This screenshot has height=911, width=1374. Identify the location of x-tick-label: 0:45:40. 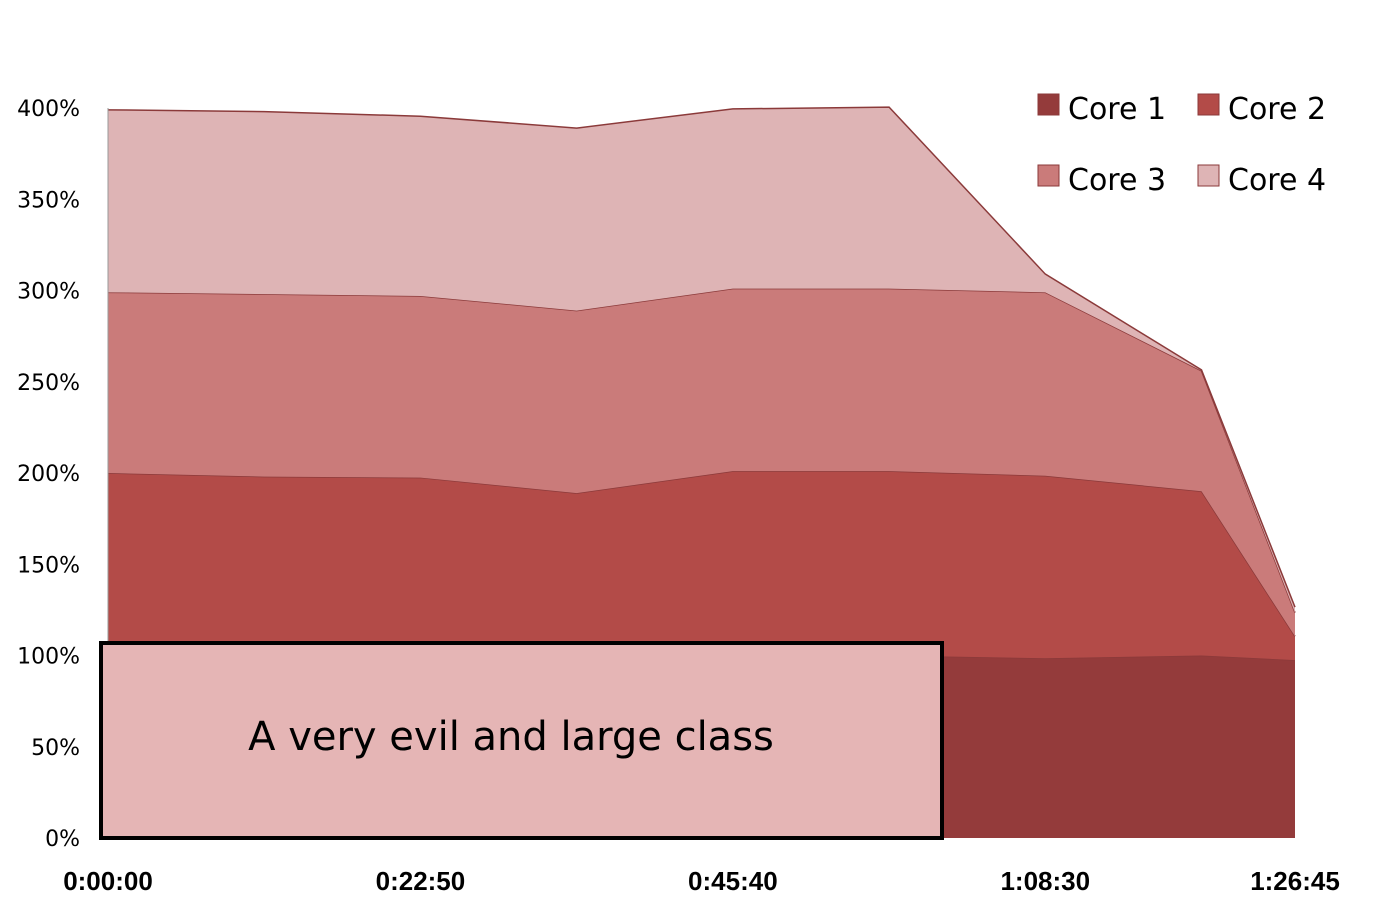
(733, 881).